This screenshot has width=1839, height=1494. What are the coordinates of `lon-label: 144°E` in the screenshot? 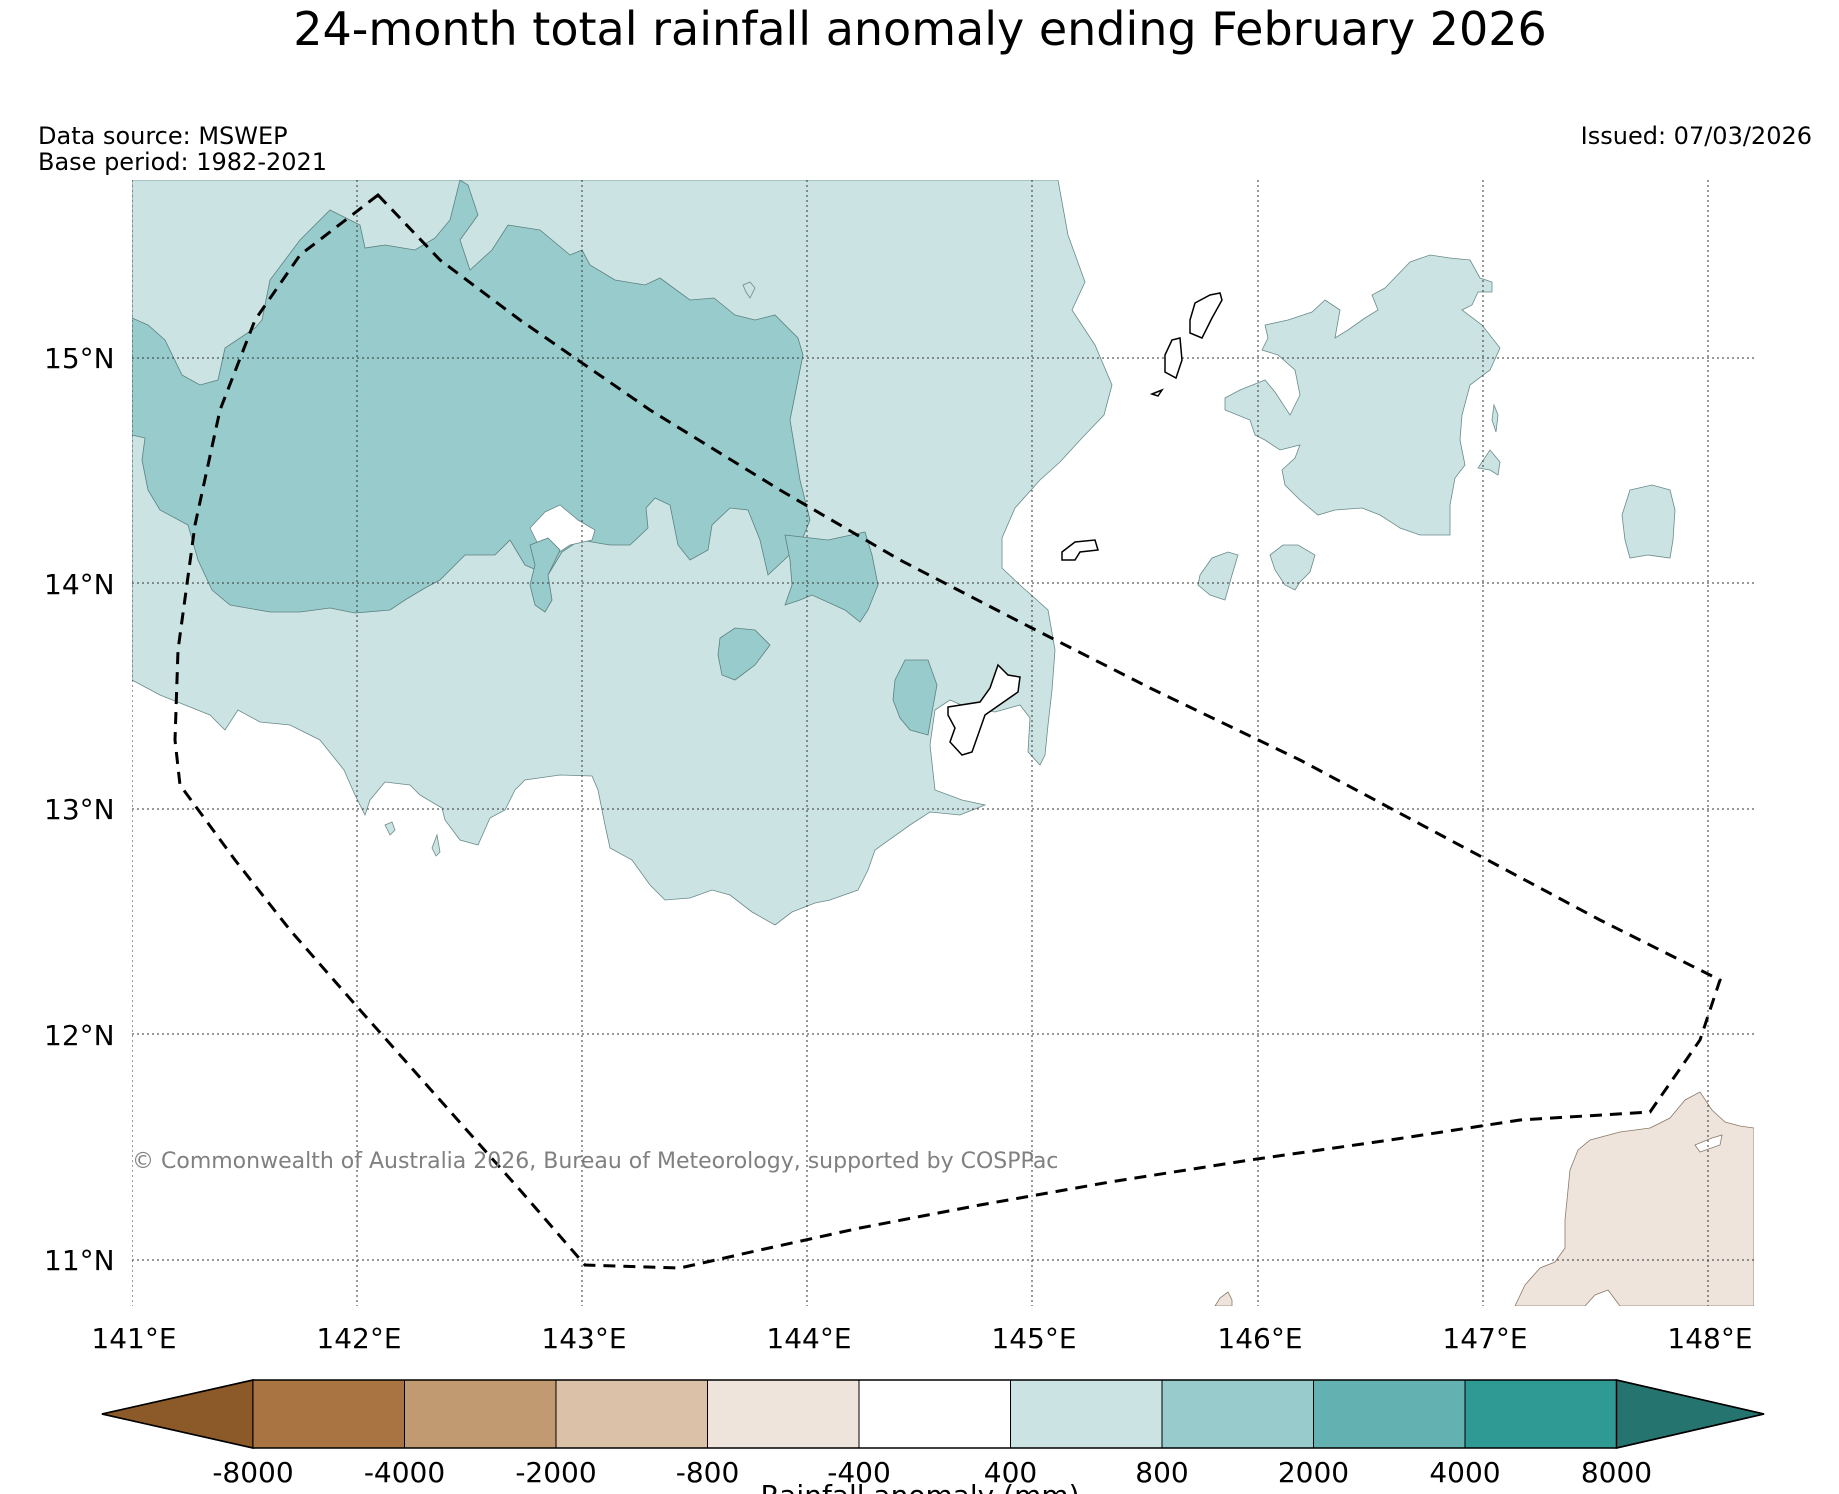 It's located at (808, 1338).